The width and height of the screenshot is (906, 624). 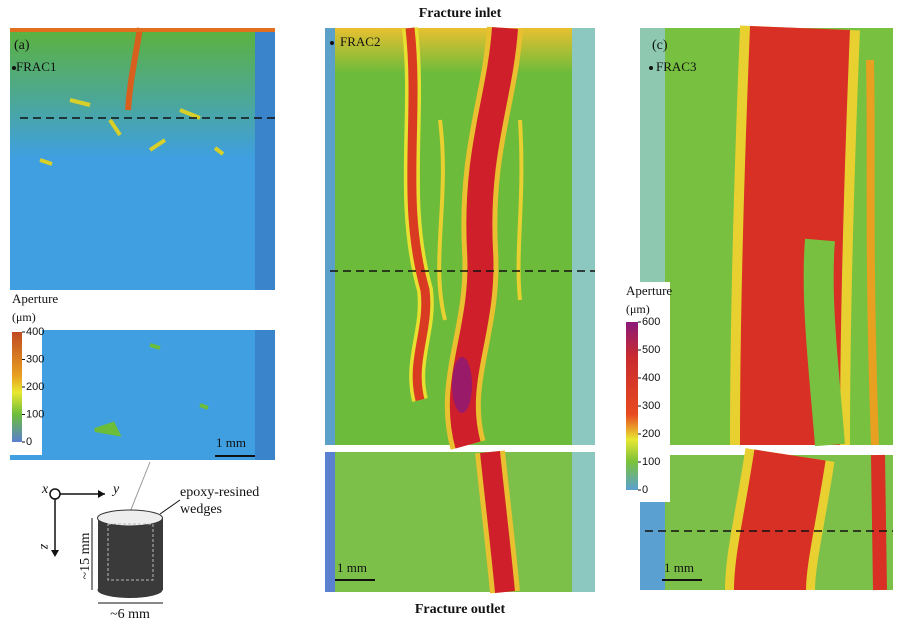 I want to click on sample-top, so click(x=130, y=518).